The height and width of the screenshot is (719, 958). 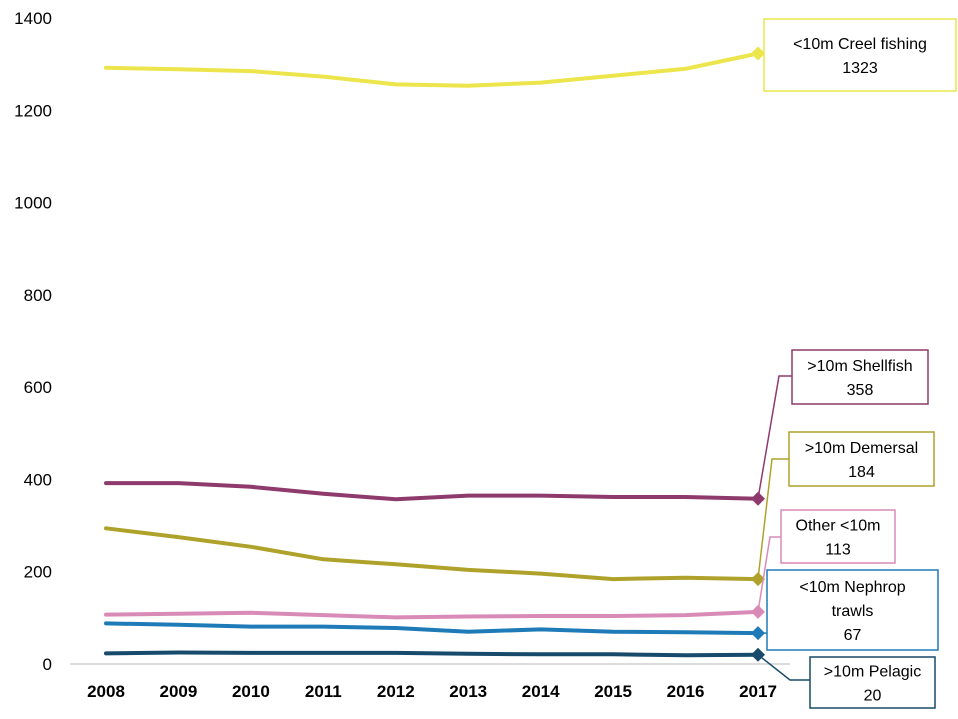 I want to click on x-tick-label: 2008, so click(x=106, y=691).